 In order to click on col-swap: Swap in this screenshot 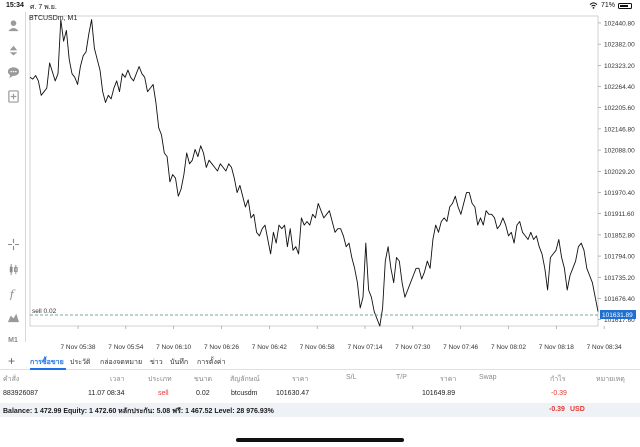, I will do `click(488, 377)`.